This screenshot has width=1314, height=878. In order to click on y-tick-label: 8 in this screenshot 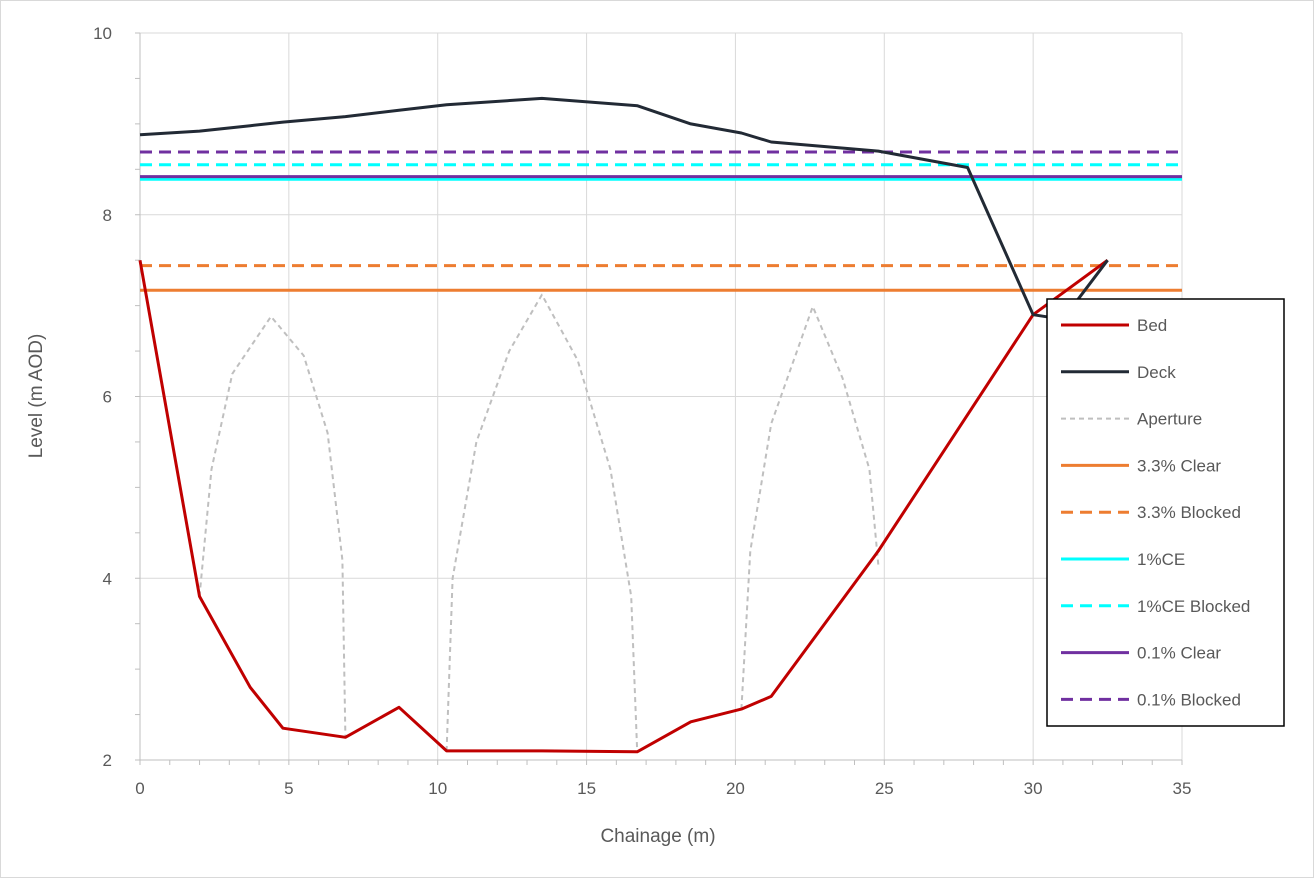, I will do `click(107, 215)`.